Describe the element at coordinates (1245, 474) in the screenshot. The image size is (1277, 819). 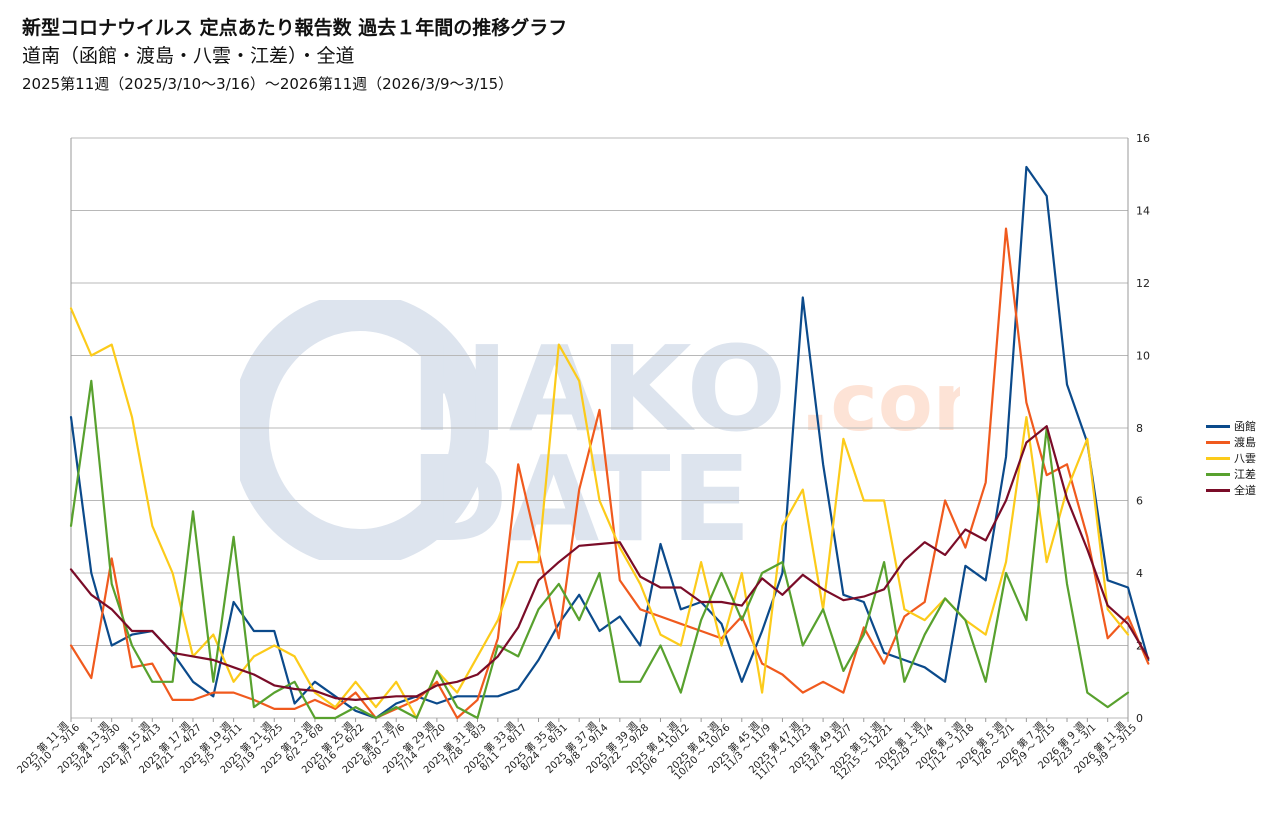
I see `legend-label: 江差` at that location.